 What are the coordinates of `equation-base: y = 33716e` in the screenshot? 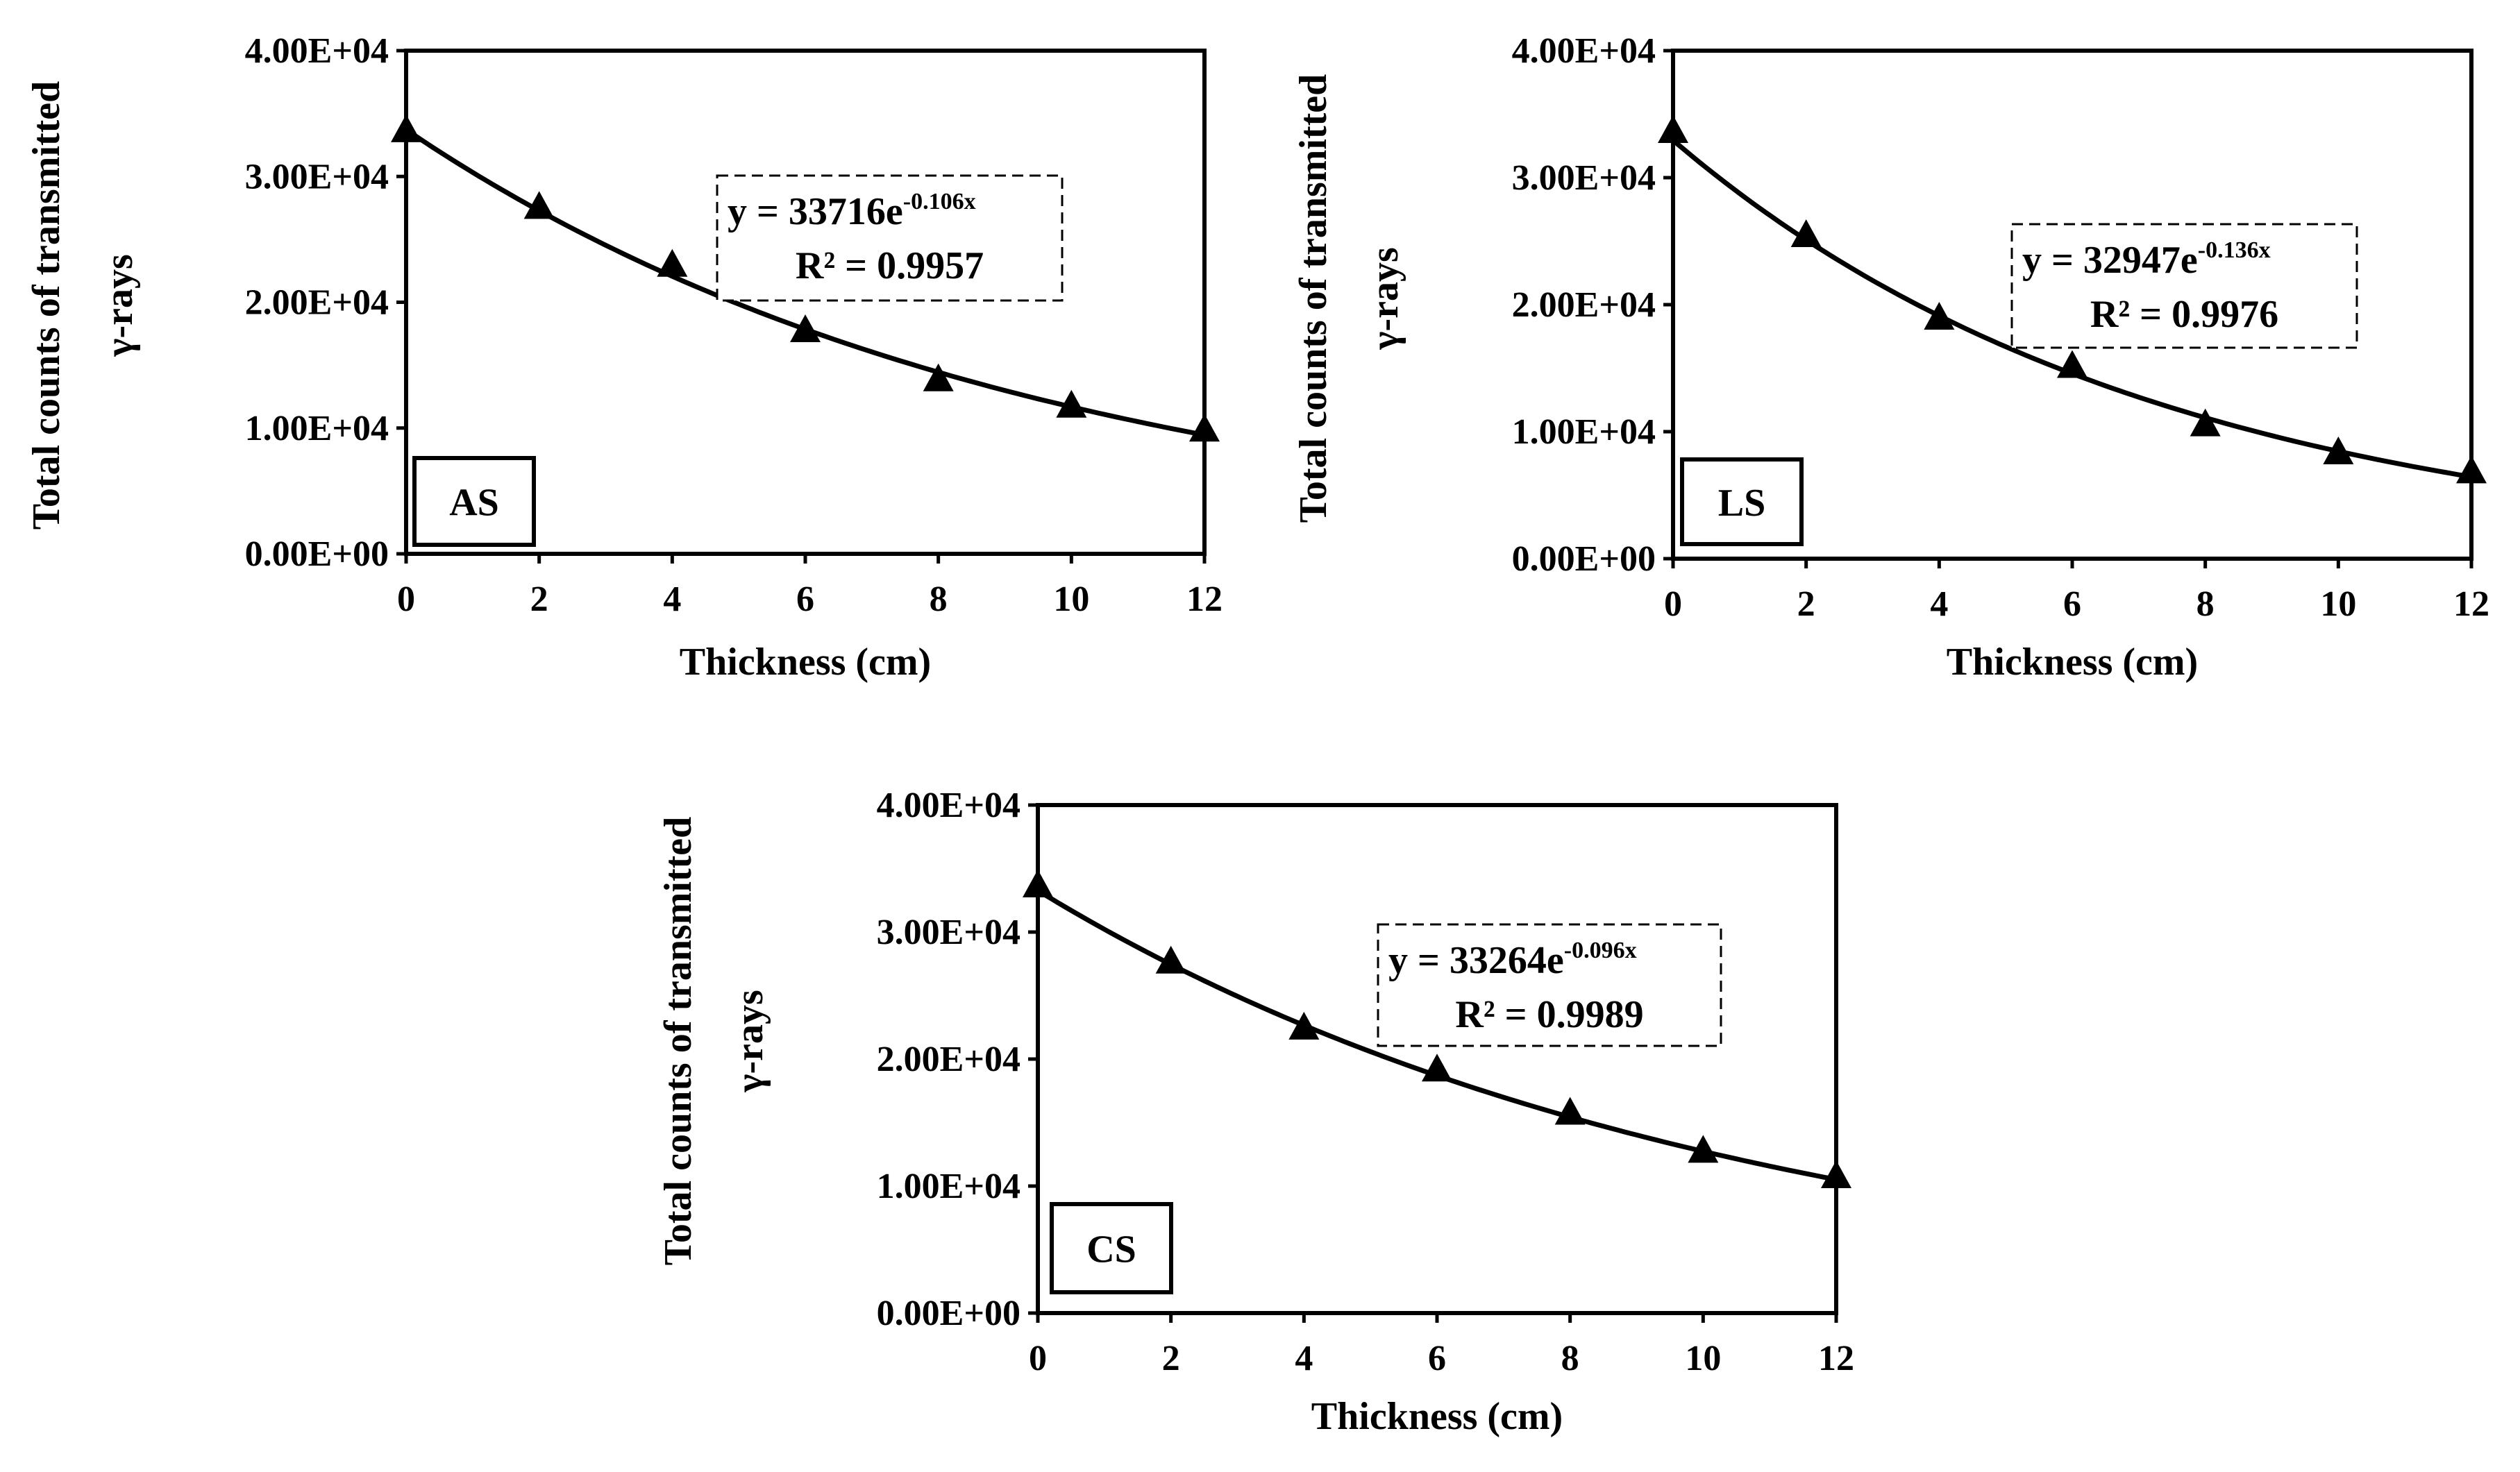 It's located at (815, 211).